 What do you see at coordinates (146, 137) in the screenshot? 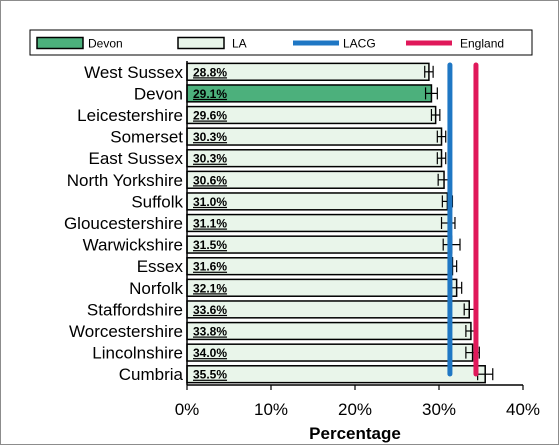
I see `category-label: Somerset` at bounding box center [146, 137].